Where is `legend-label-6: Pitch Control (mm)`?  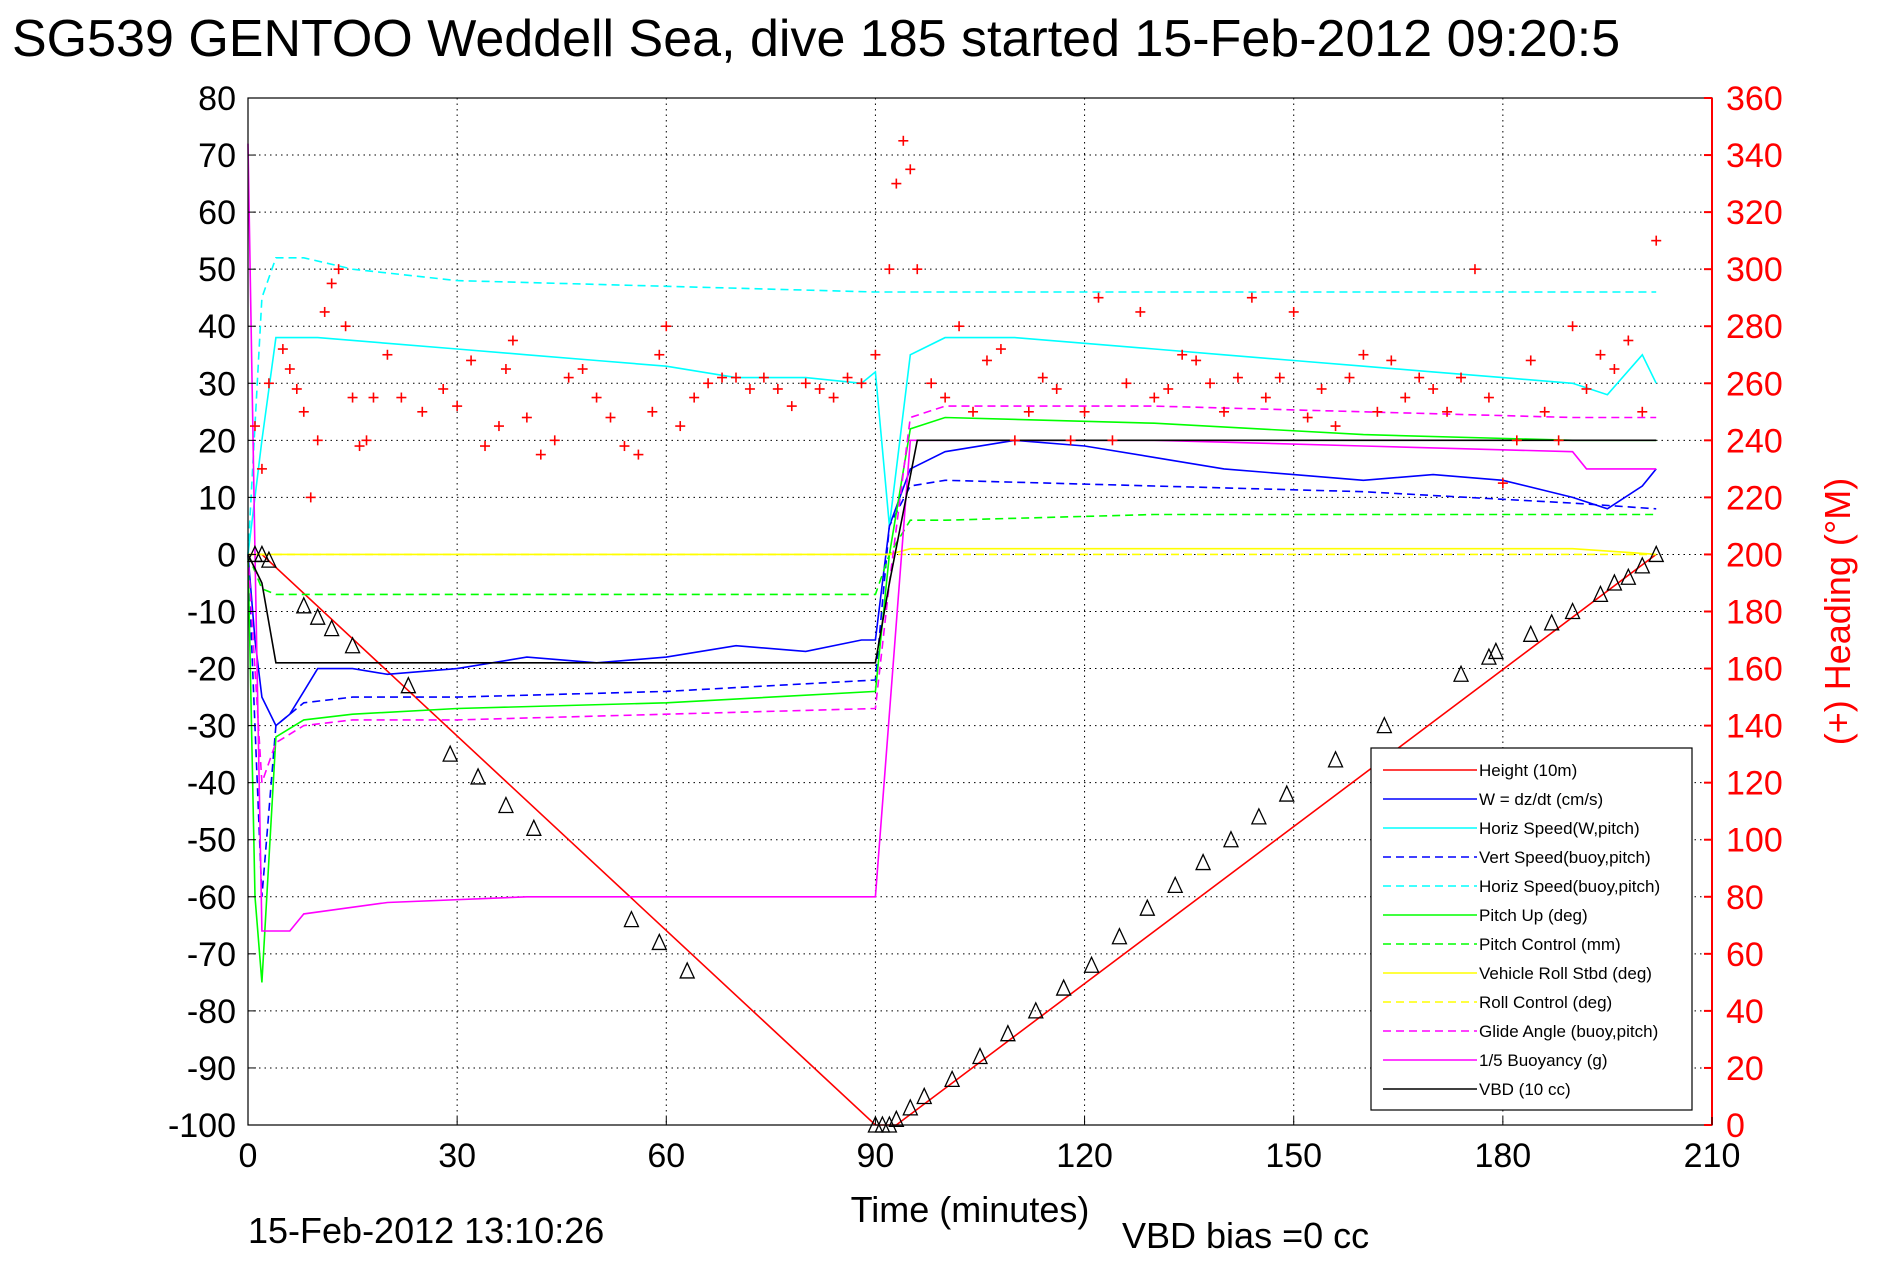 legend-label-6: Pitch Control (mm) is located at coordinates (1550, 944).